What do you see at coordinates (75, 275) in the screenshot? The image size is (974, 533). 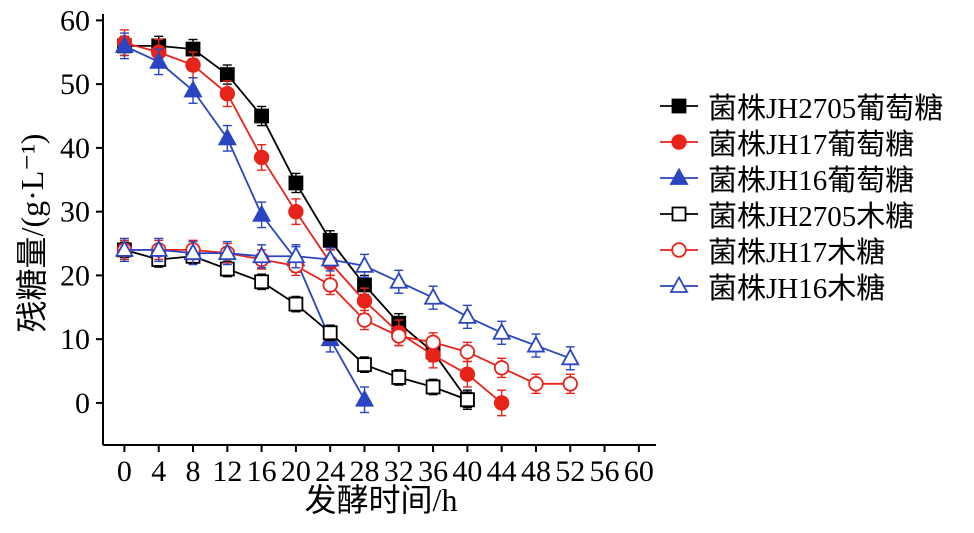 I see `y-tick-label: 20` at bounding box center [75, 275].